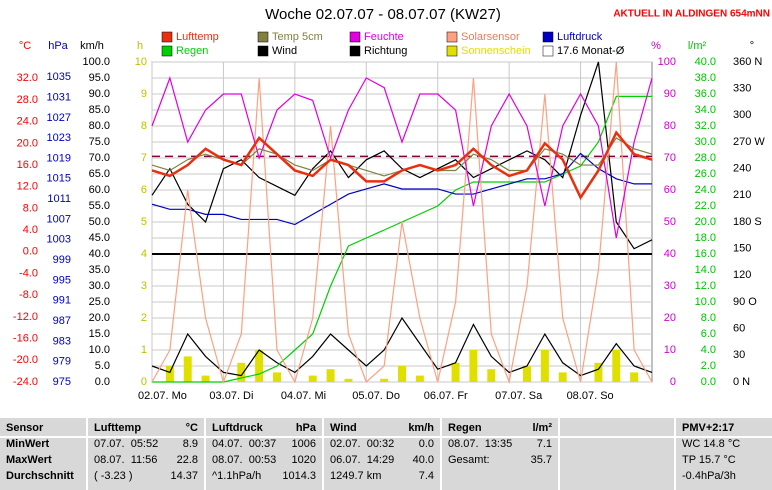 This screenshot has width=772, height=490. What do you see at coordinates (244, 444) in the screenshot?
I see `table-cell-text: 04.07. 00:37` at bounding box center [244, 444].